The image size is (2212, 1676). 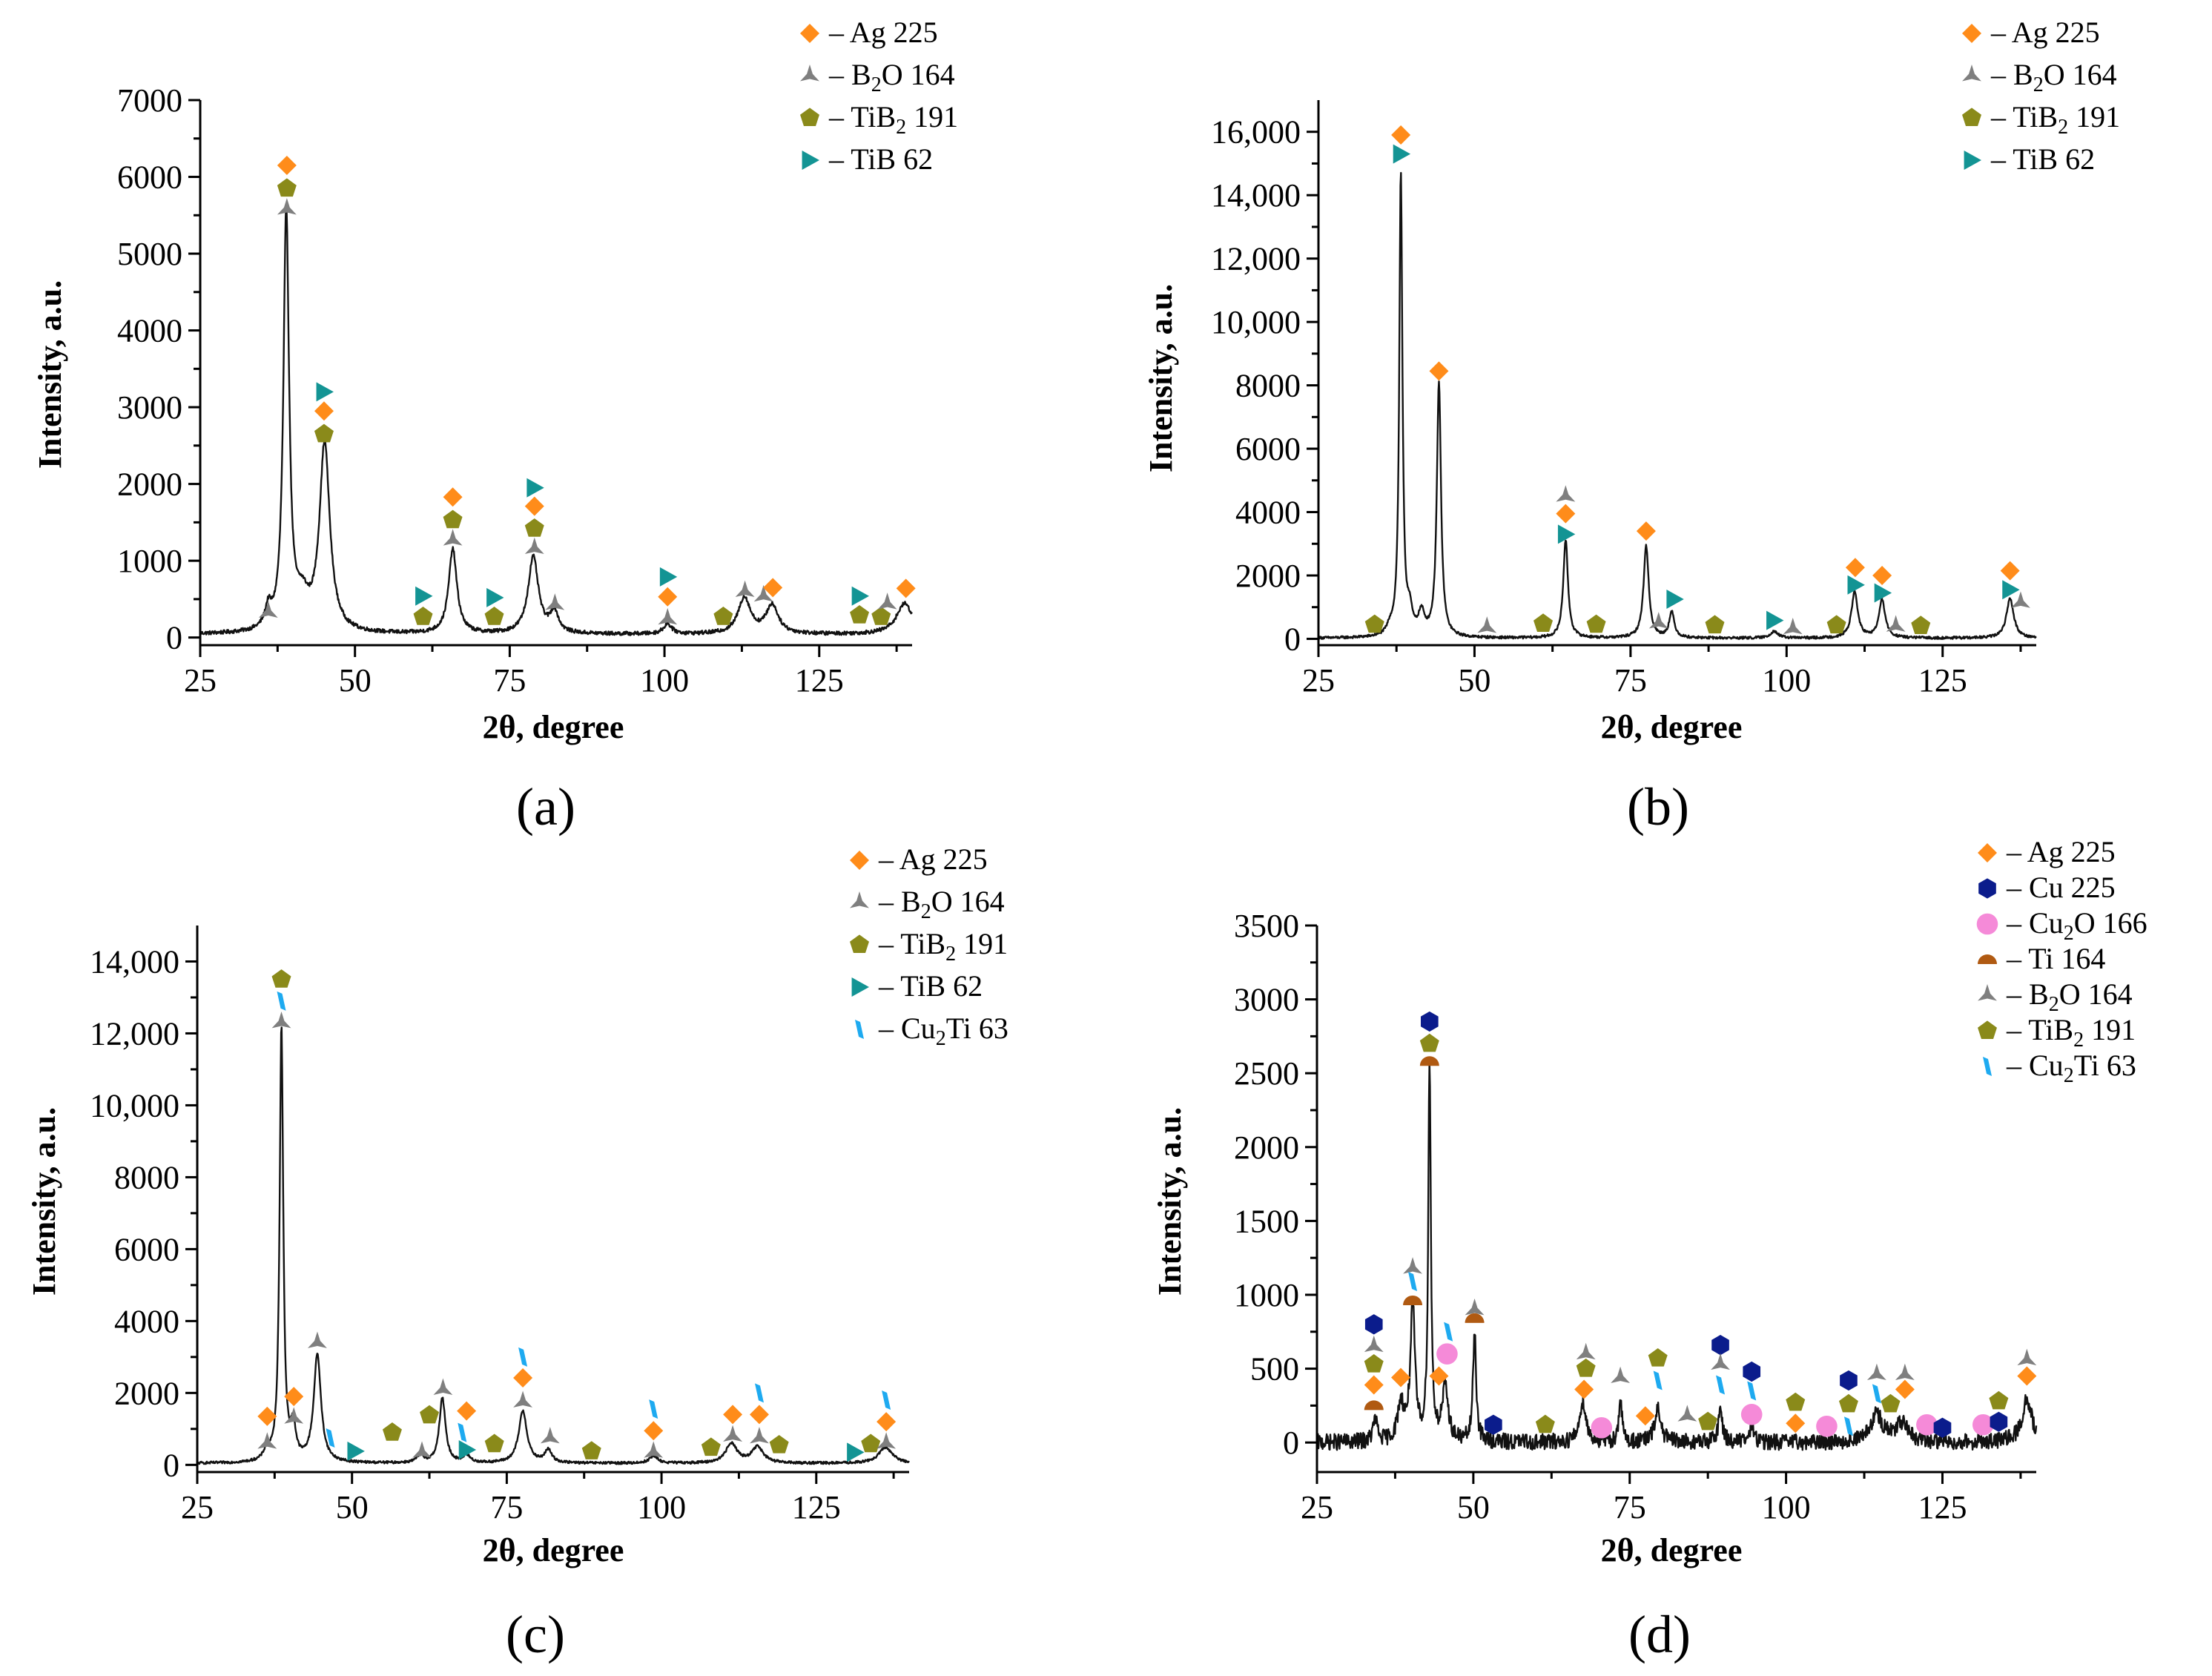 I want to click on legend-label-ti164: – Ti 164, so click(x=2055, y=958).